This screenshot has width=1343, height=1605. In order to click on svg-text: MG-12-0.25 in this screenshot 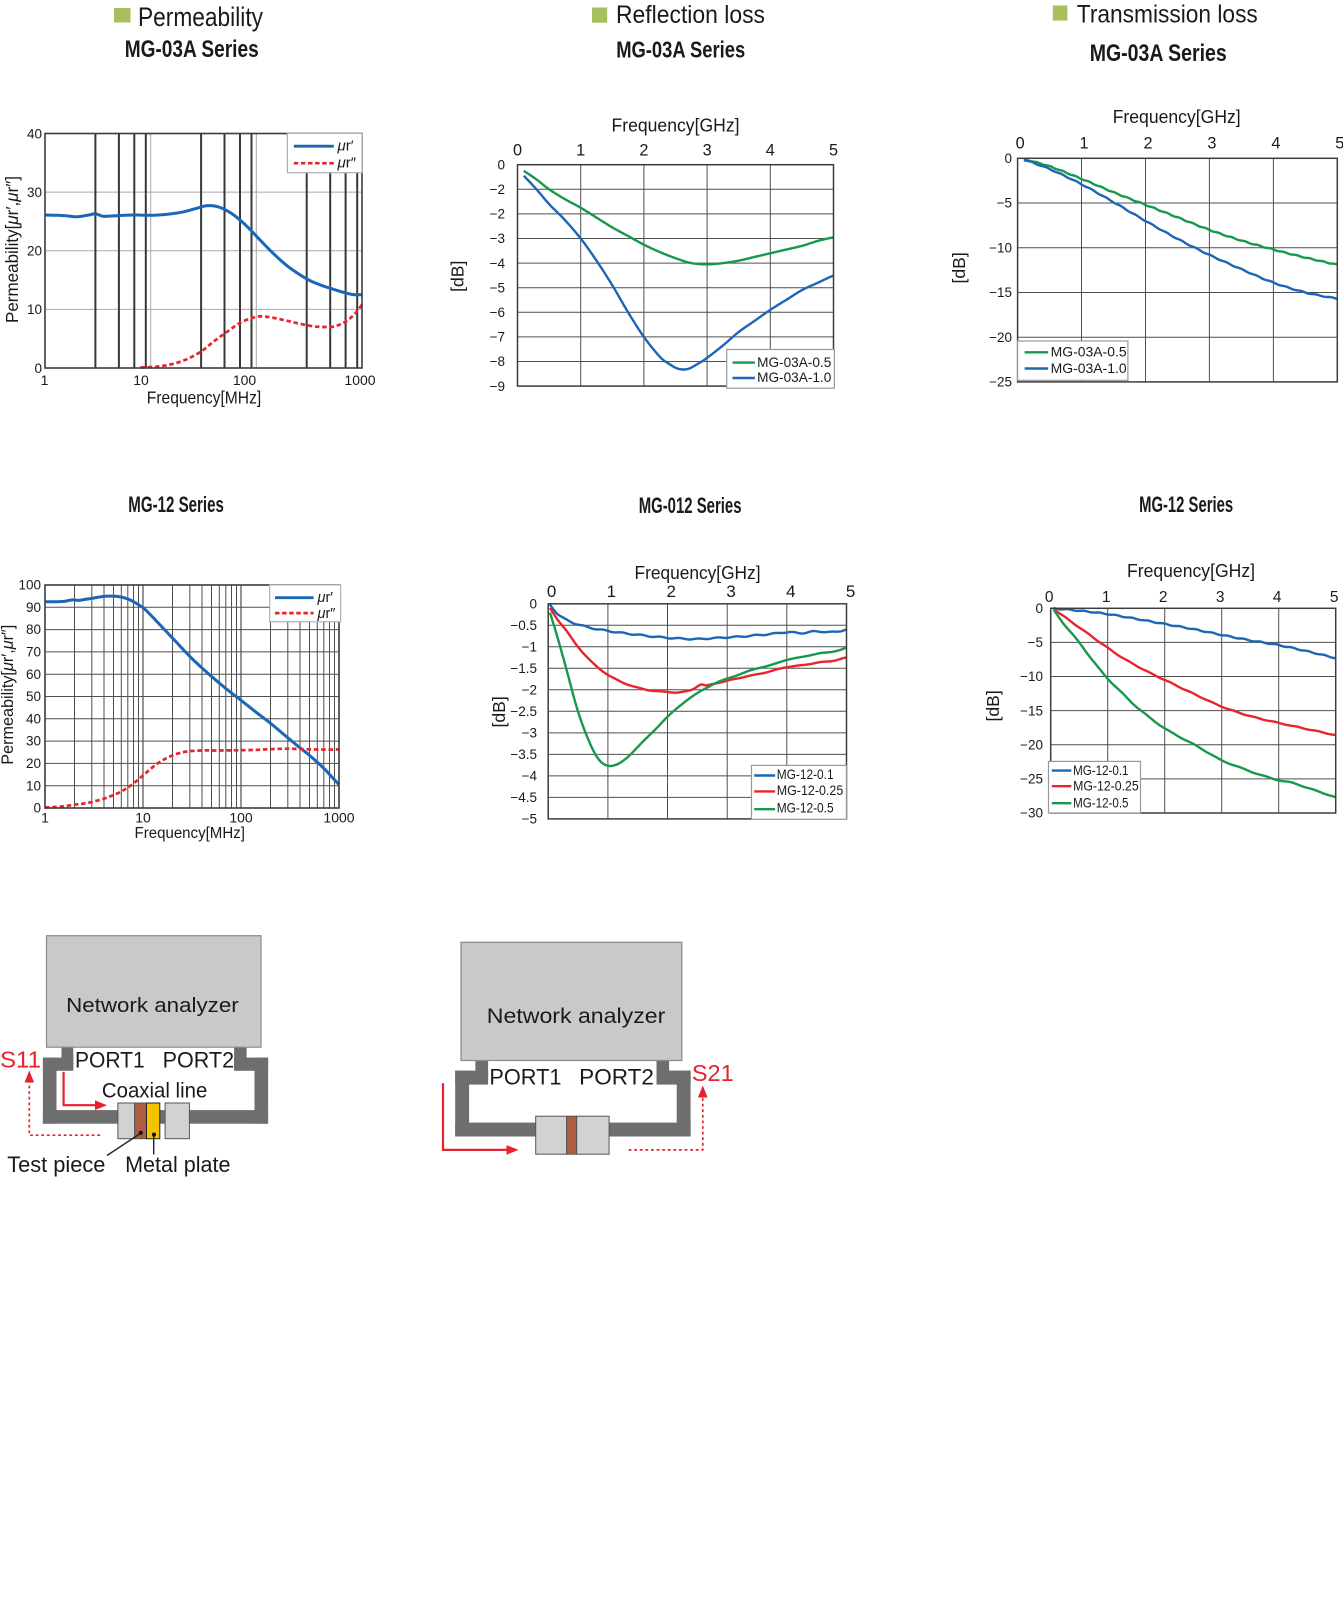, I will do `click(1106, 786)`.